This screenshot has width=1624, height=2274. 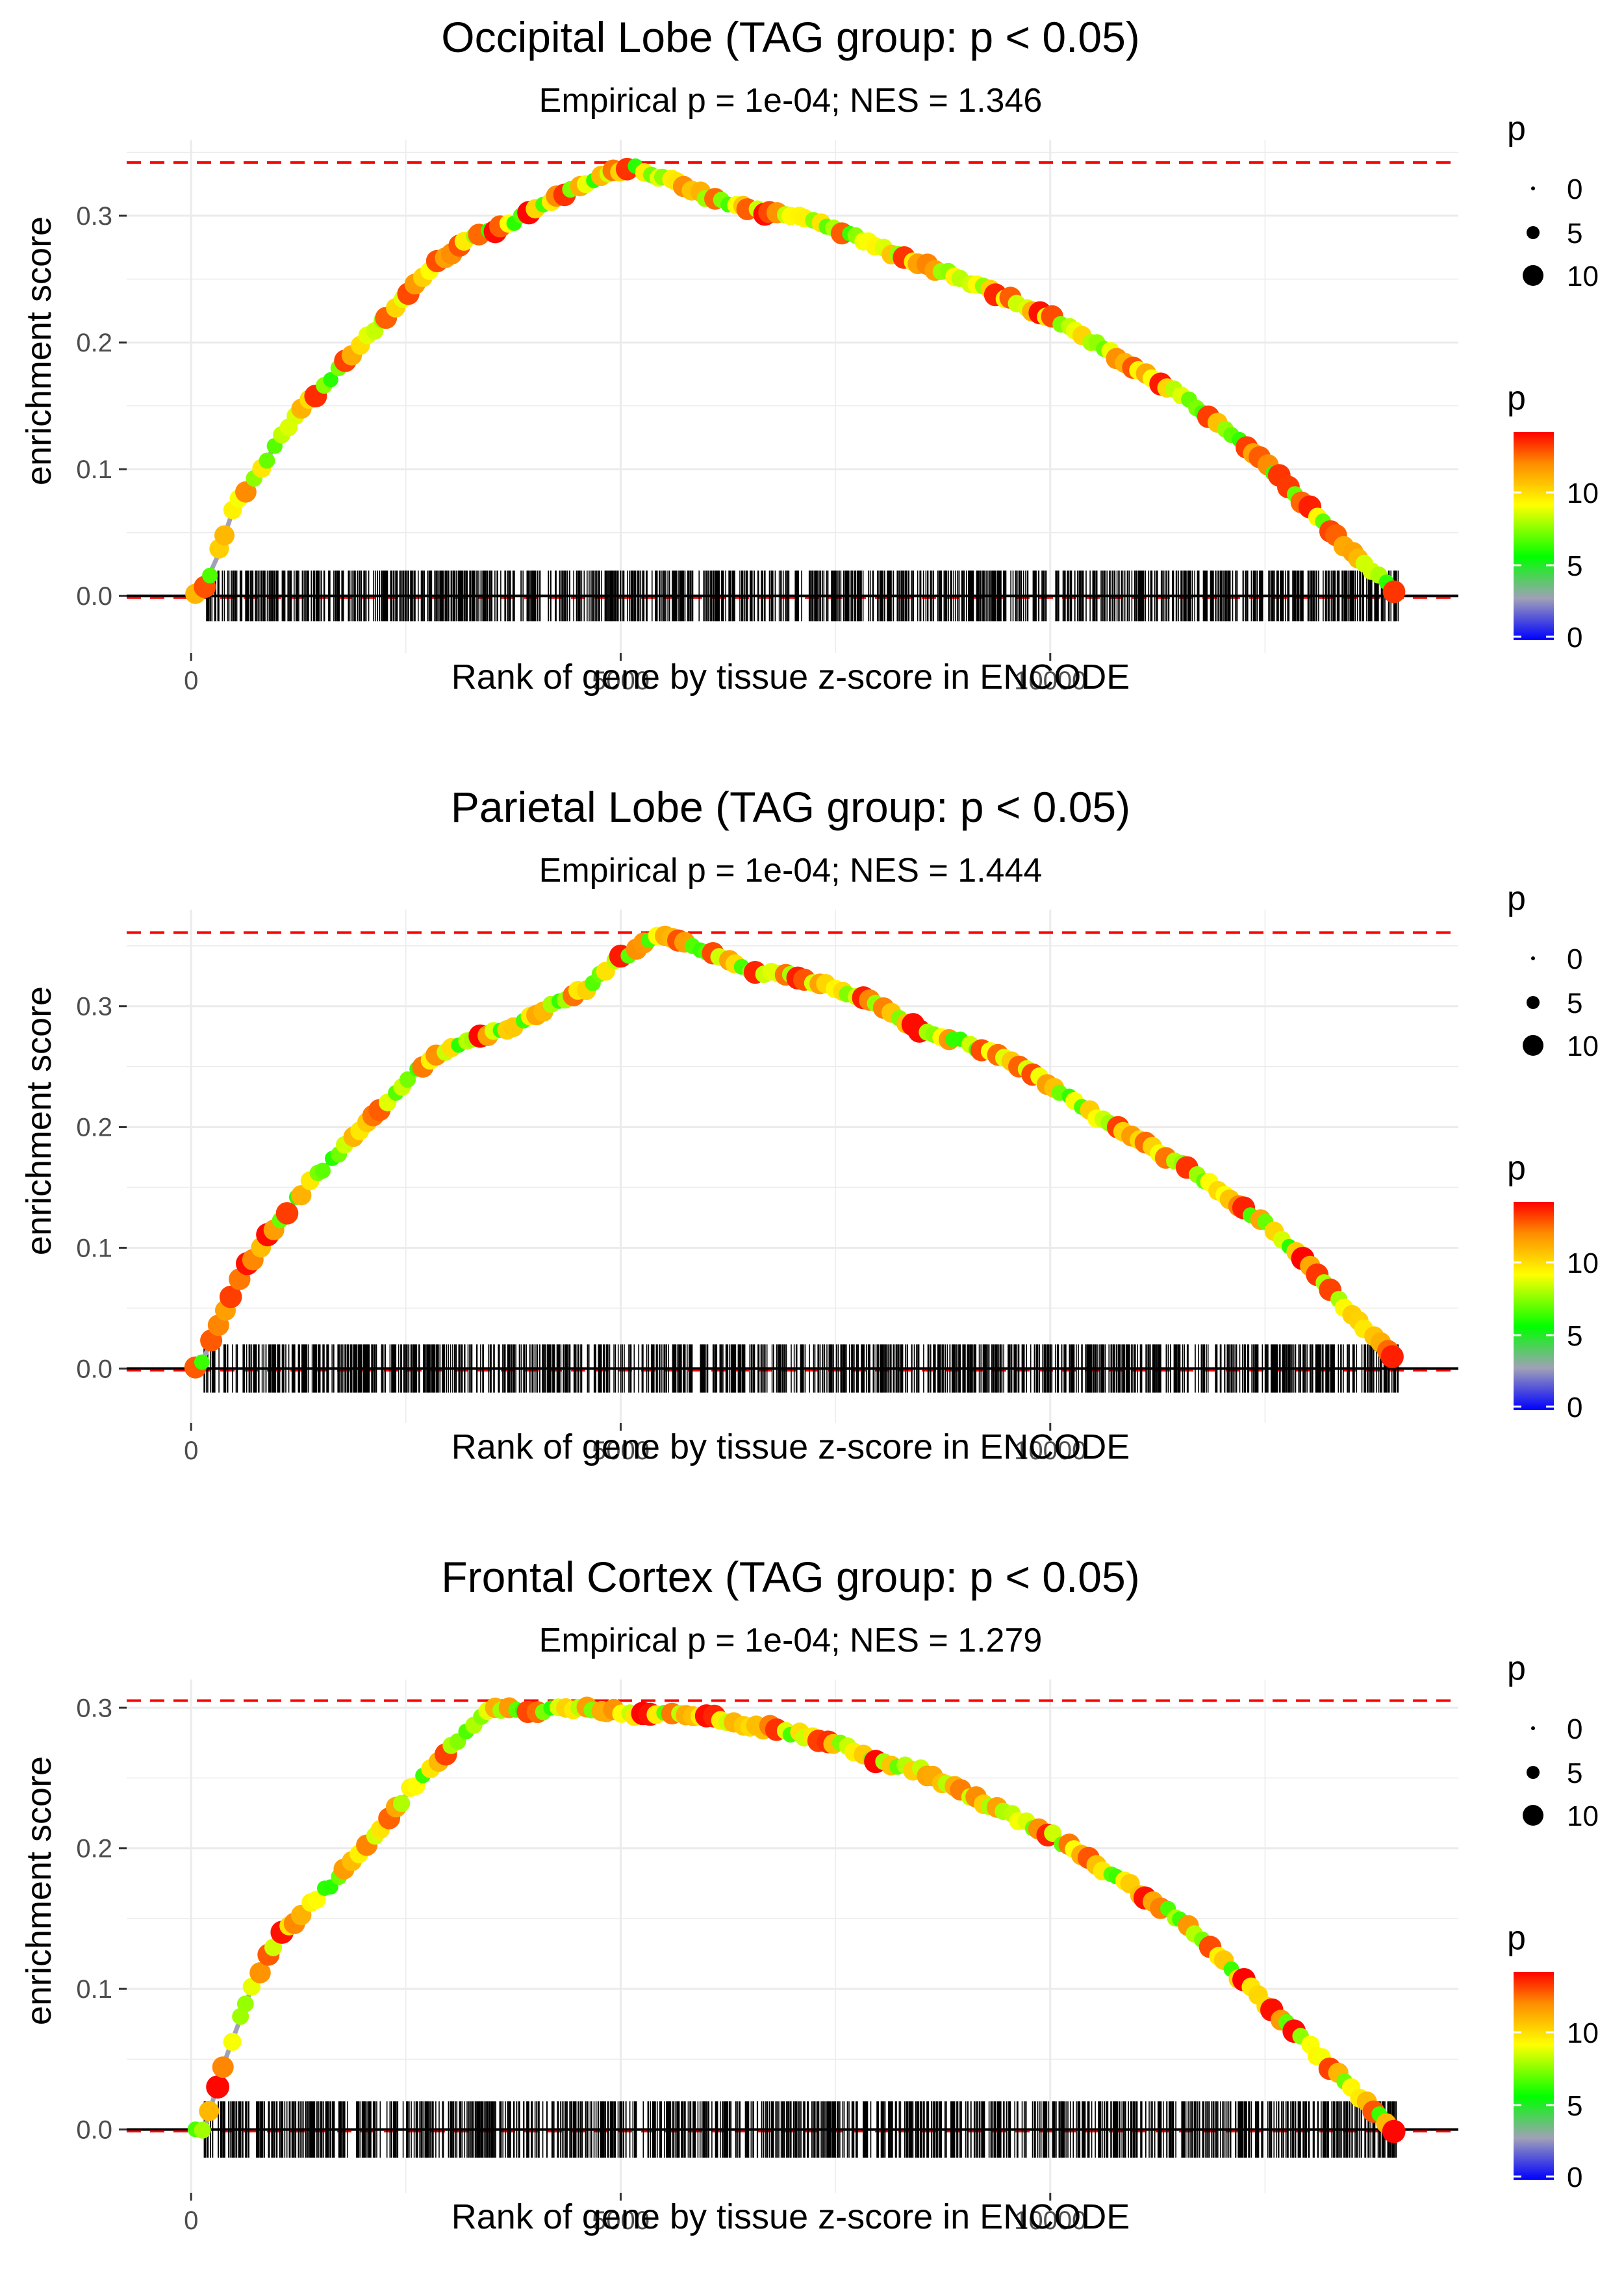 I want to click on chart-subtitle: Empirical p = 1e-04; NES = 1.346, so click(x=791, y=101).